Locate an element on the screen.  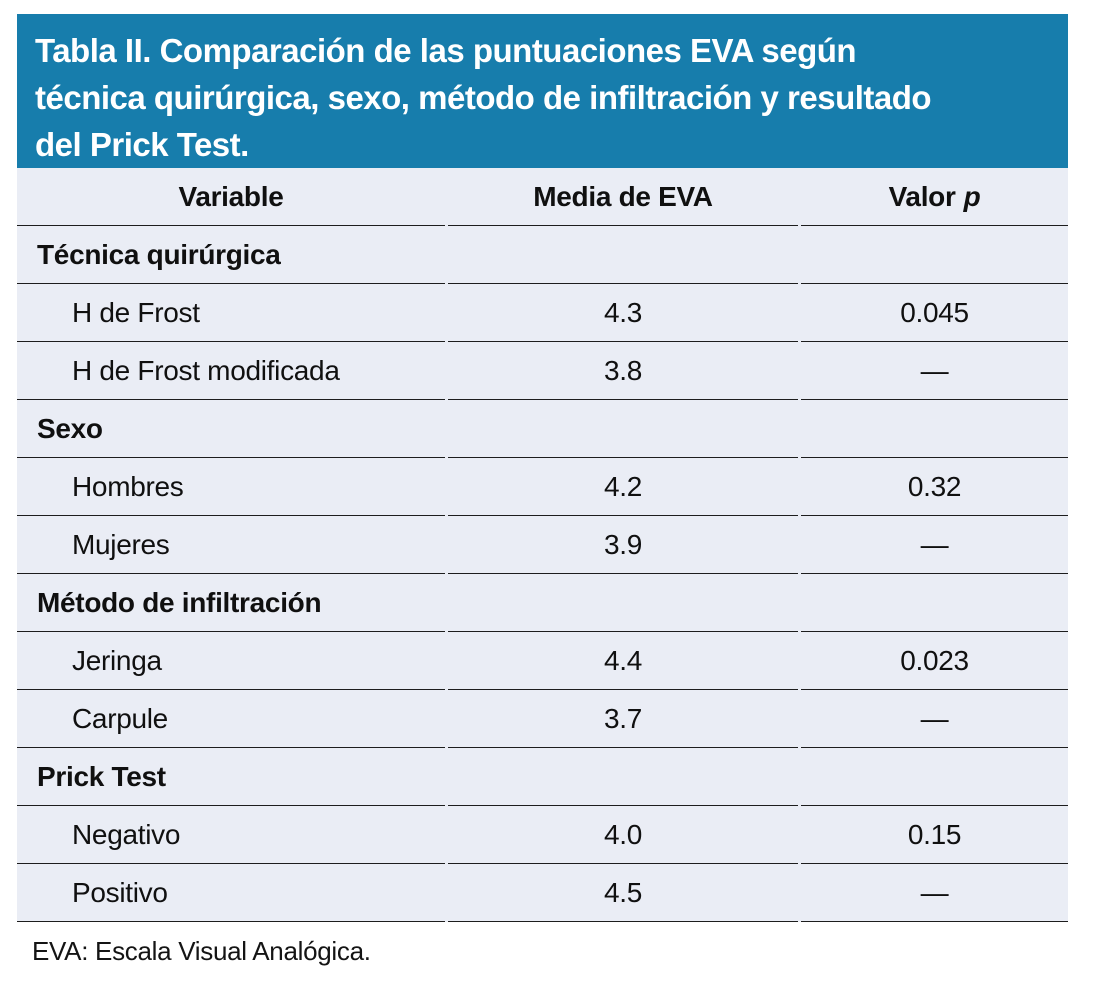
variable-cell: Jeringa is located at coordinates (231, 661).